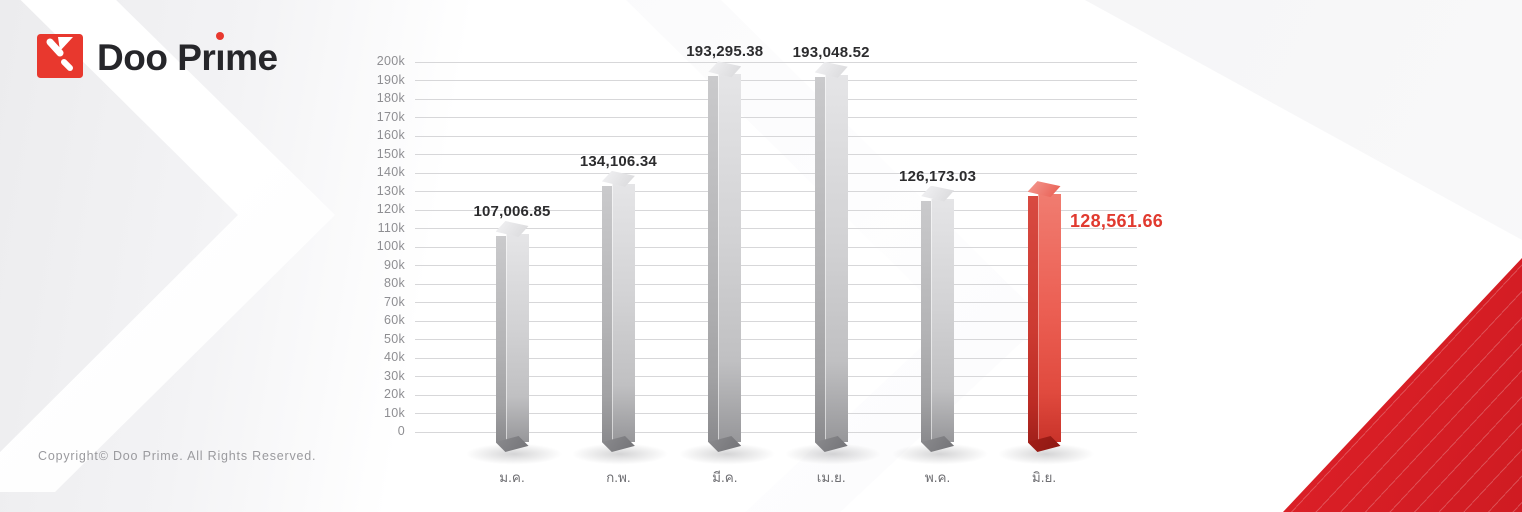  What do you see at coordinates (394, 301) in the screenshot?
I see `y-axis-tick-label: 70k` at bounding box center [394, 301].